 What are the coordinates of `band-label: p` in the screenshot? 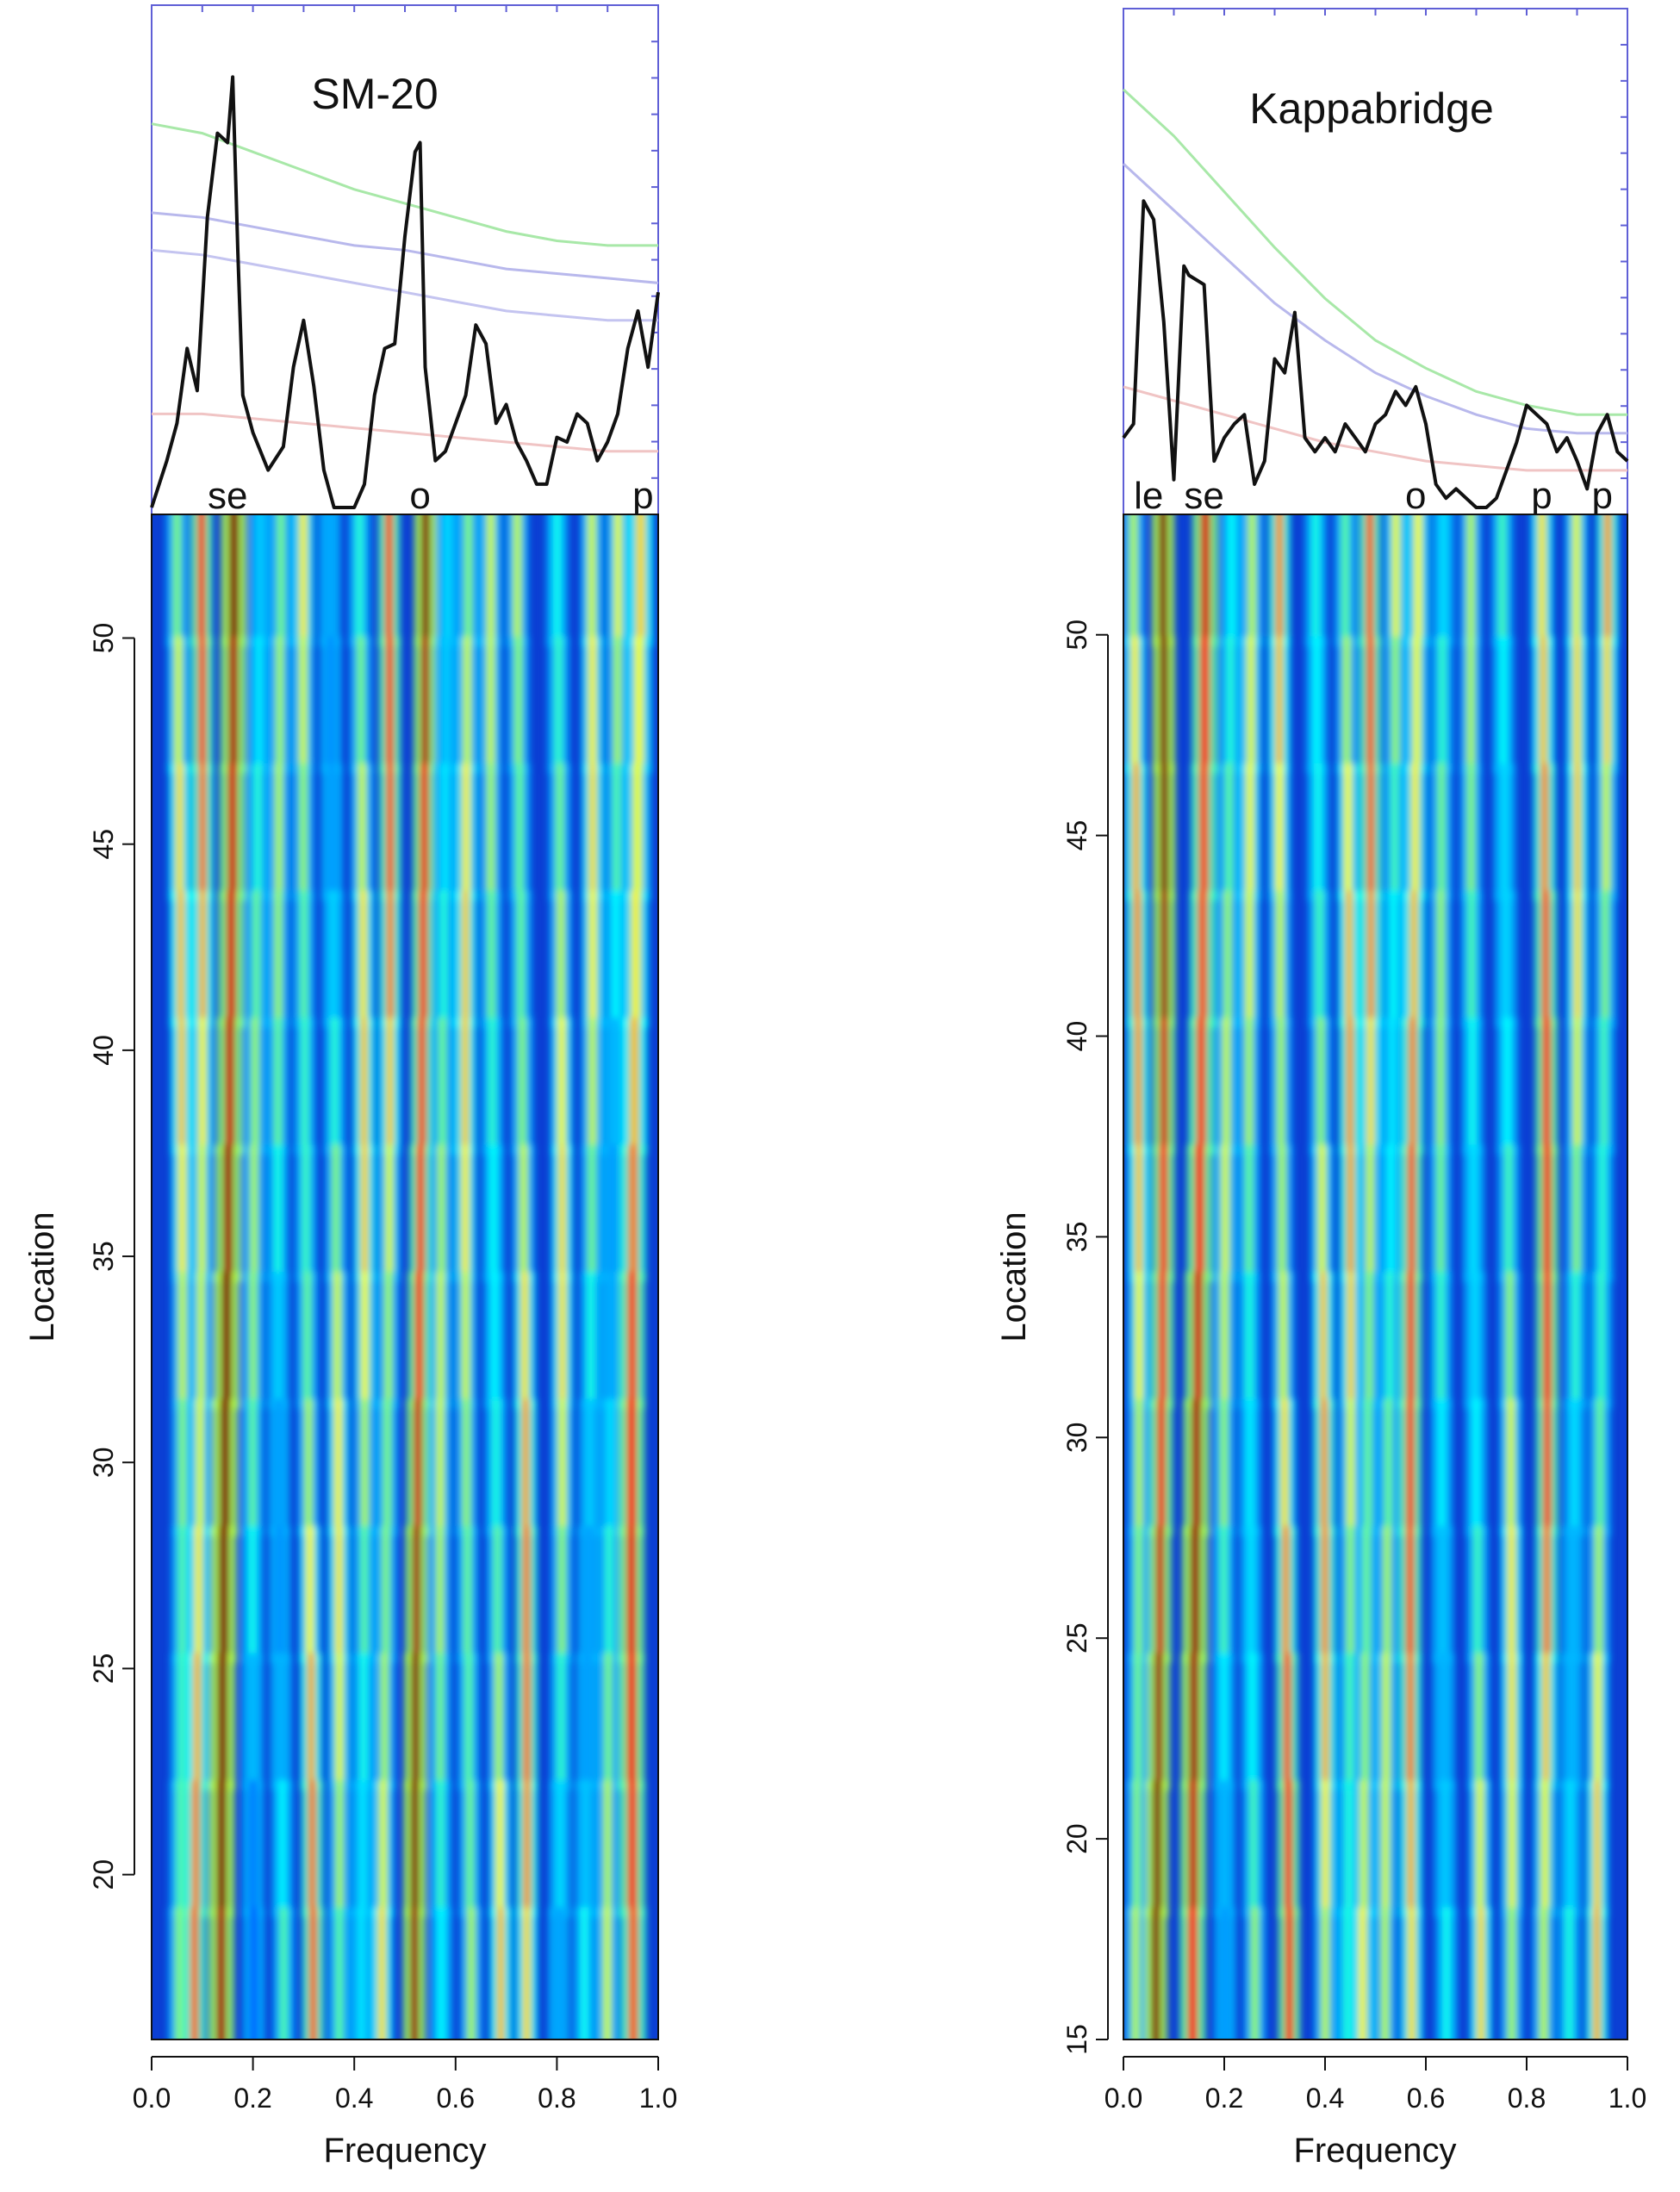 It's located at (1603, 496).